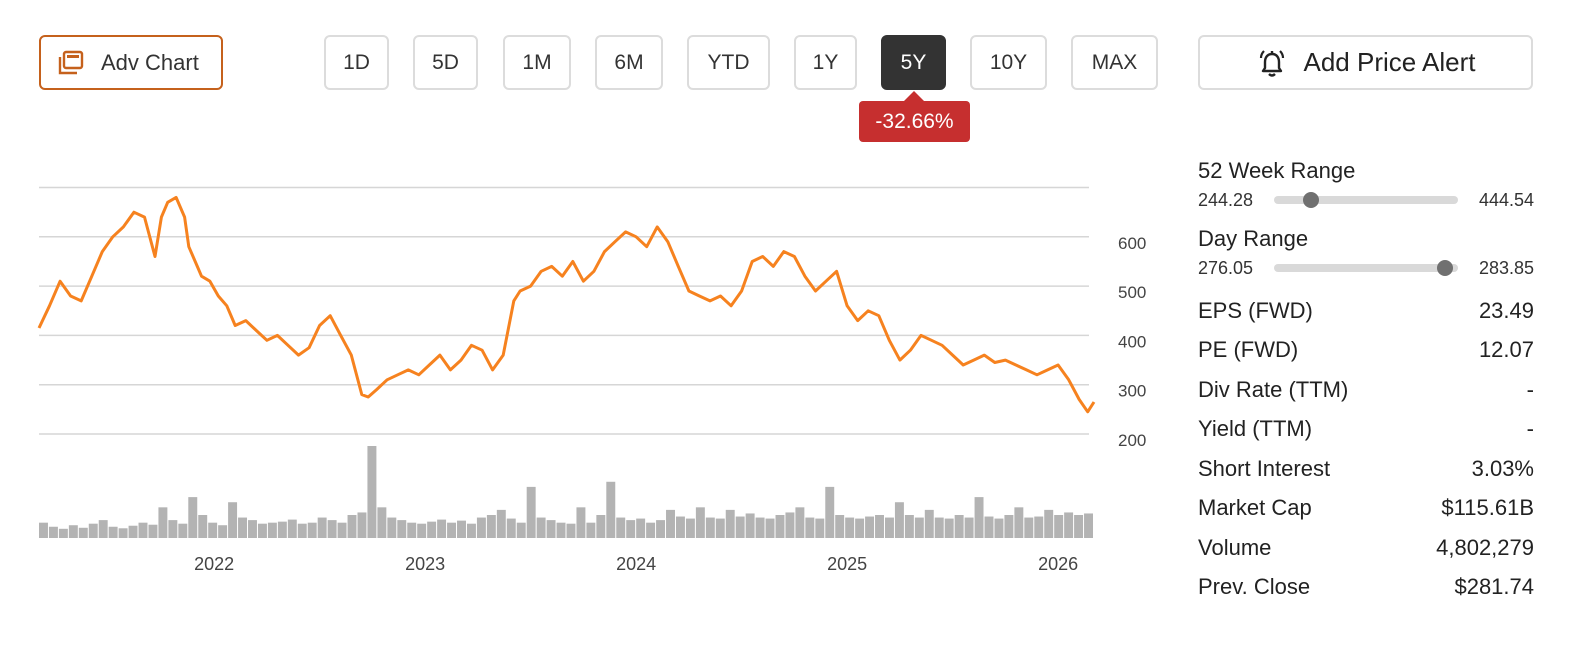 The image size is (1588, 668). Describe the element at coordinates (914, 121) in the screenshot. I see `change-percent-badge: -32.66%` at that location.